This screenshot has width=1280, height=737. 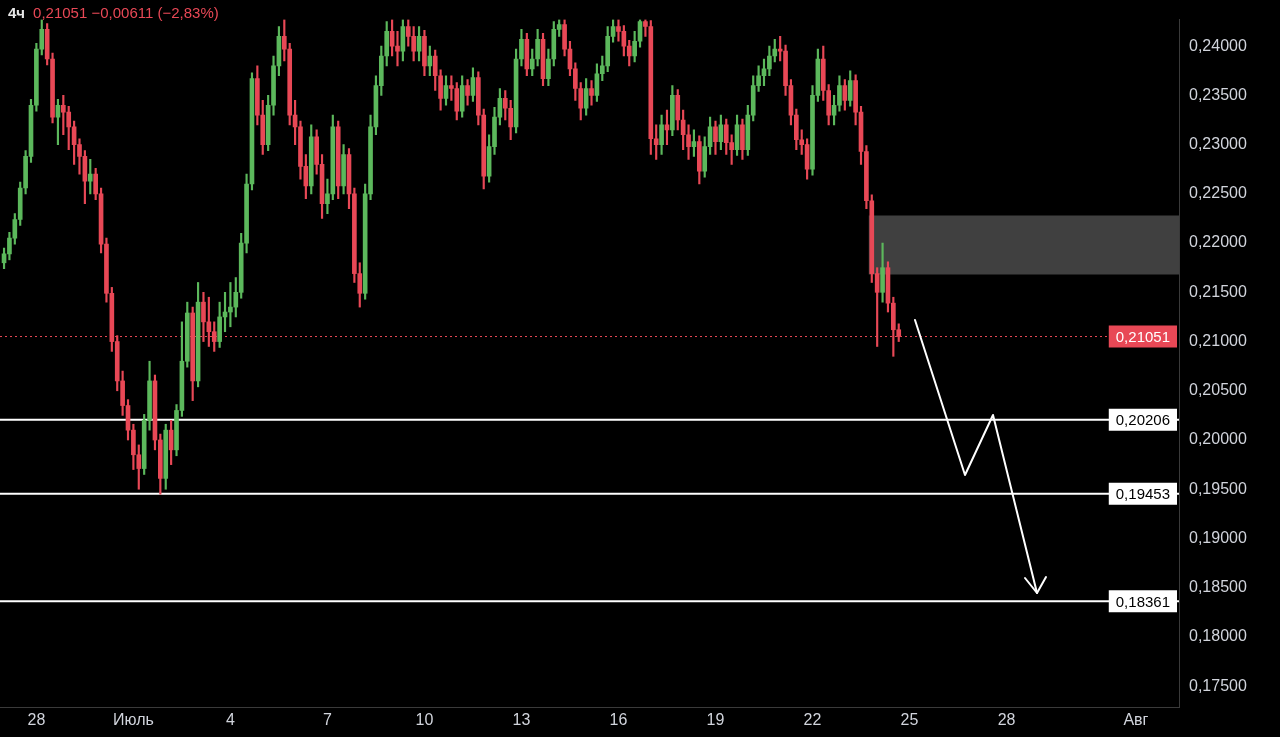 What do you see at coordinates (909, 719) in the screenshot?
I see `x-tick-label: 25` at bounding box center [909, 719].